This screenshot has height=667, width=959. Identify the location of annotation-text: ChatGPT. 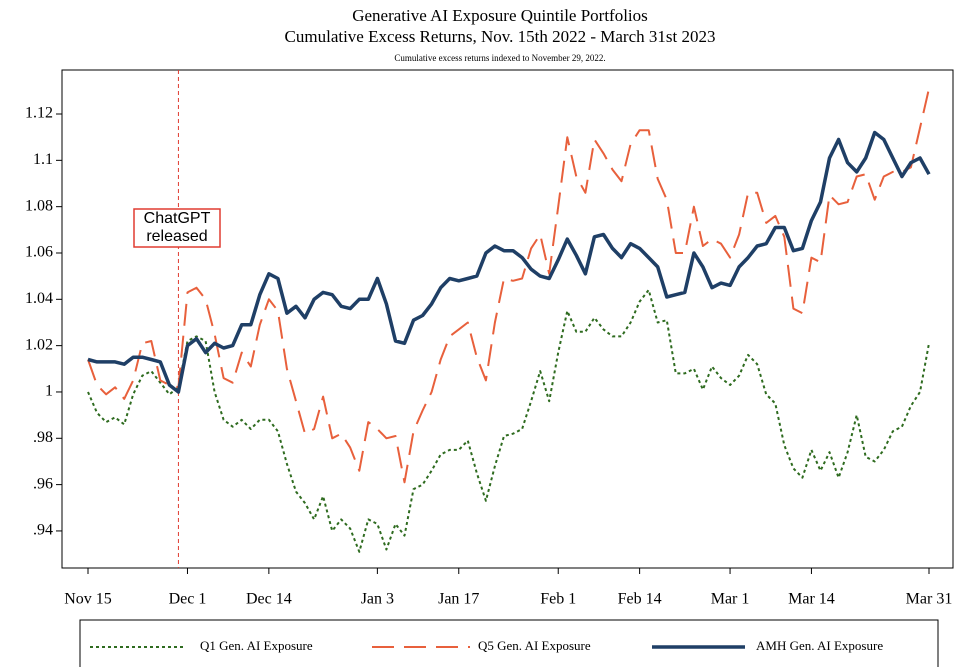
(177, 218).